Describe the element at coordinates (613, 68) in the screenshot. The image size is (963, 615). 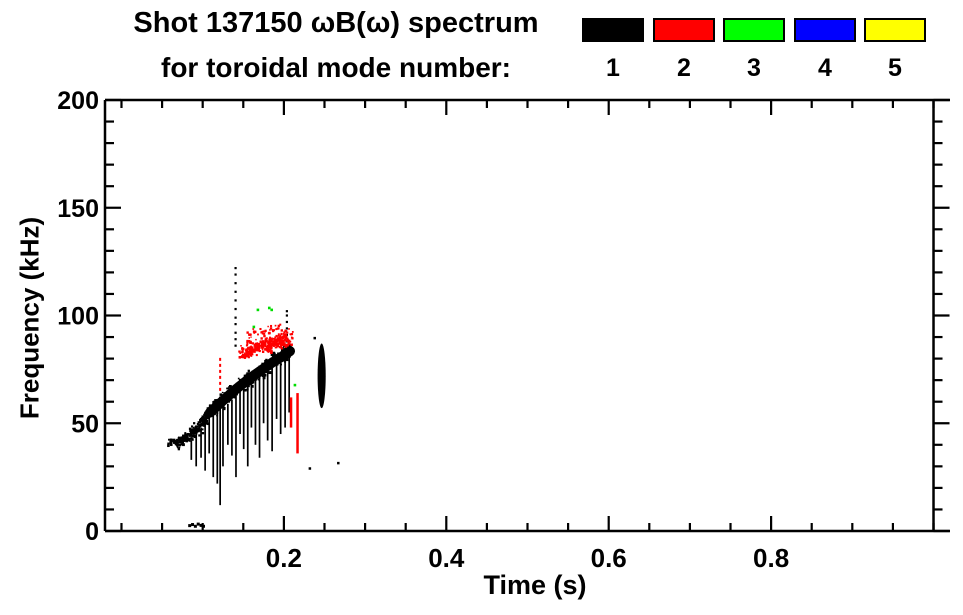
I see `legend-label-n1: 1` at that location.